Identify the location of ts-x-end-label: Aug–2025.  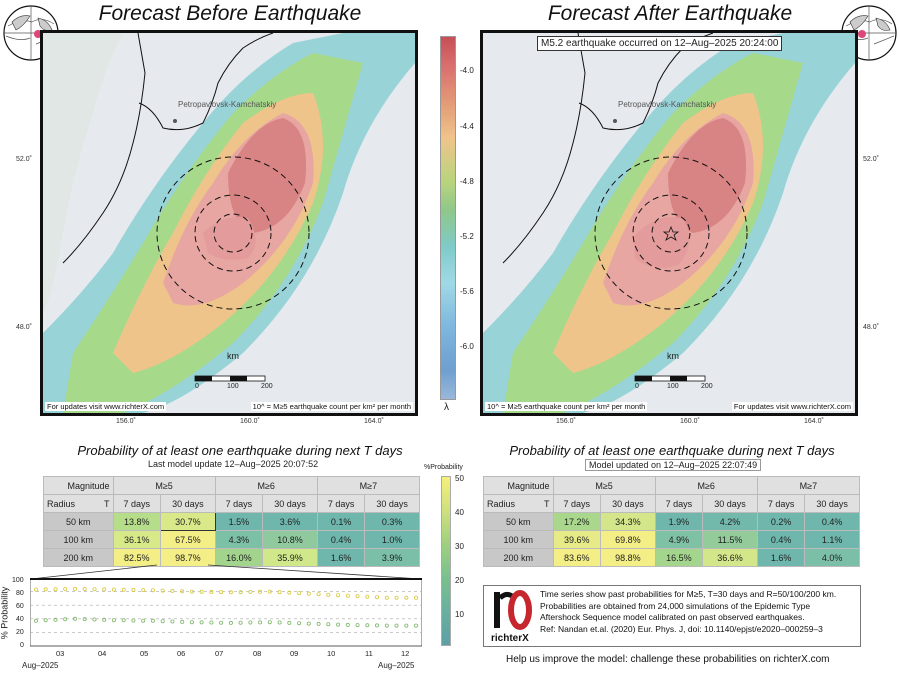
(396, 665).